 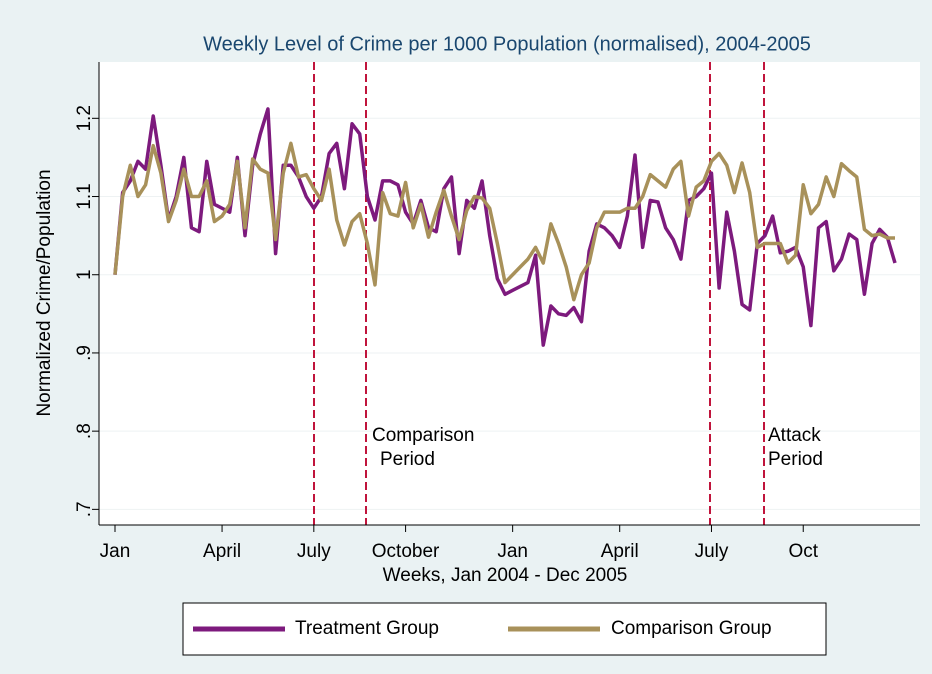 What do you see at coordinates (794, 435) in the screenshot?
I see `annotation: Attack` at bounding box center [794, 435].